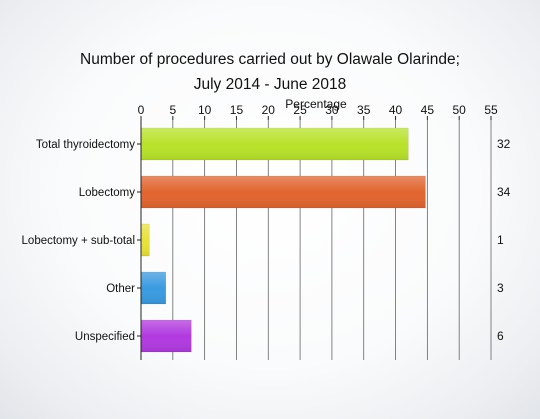 Image resolution: width=540 pixels, height=419 pixels. Describe the element at coordinates (332, 110) in the screenshot. I see `x-tick-label: 30` at that location.